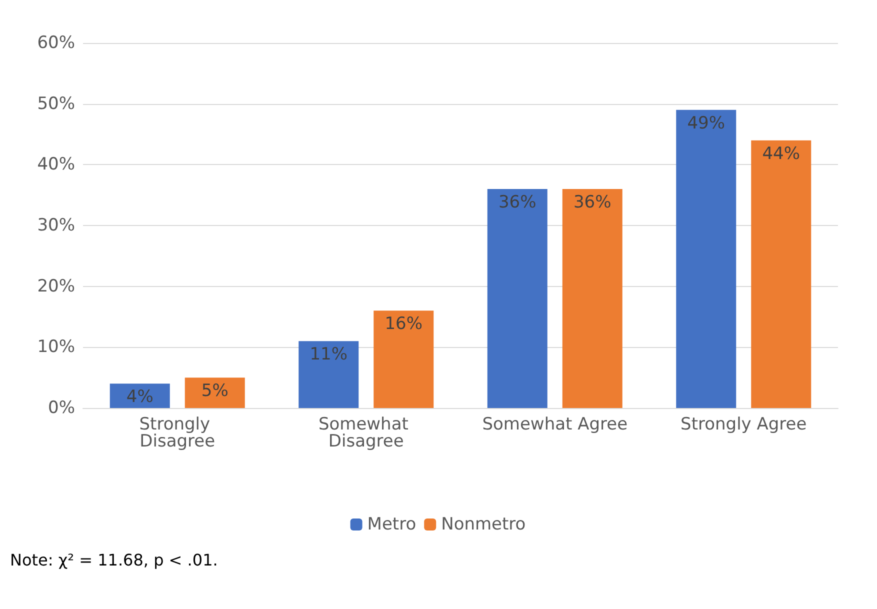 Image resolution: width=877 pixels, height=609 pixels. What do you see at coordinates (555, 424) in the screenshot?
I see `x-tick-label: Somewhat Agree` at bounding box center [555, 424].